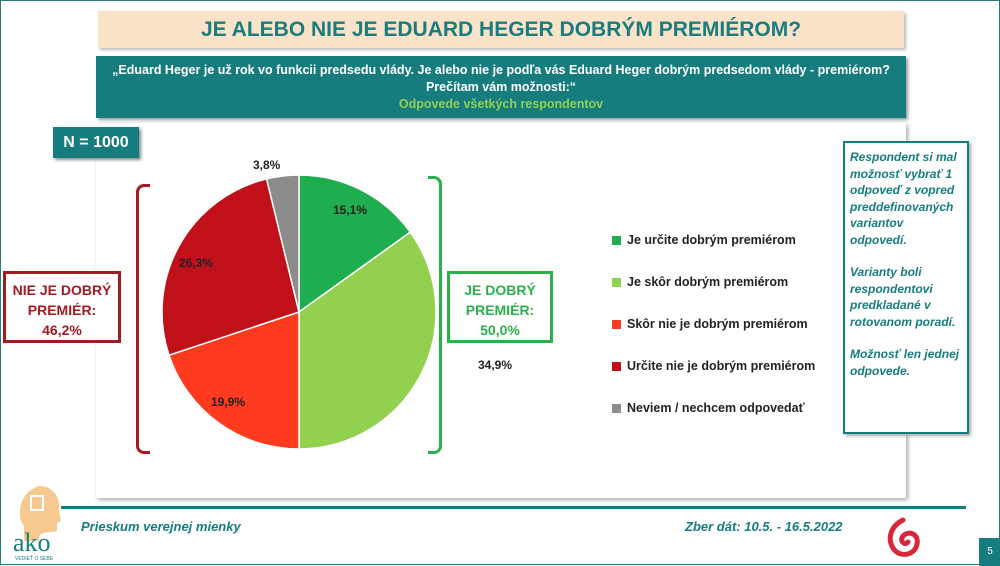 This screenshot has width=1000, height=566. What do you see at coordinates (500, 330) in the screenshot?
I see `positive-summary-value: 50,0%` at bounding box center [500, 330].